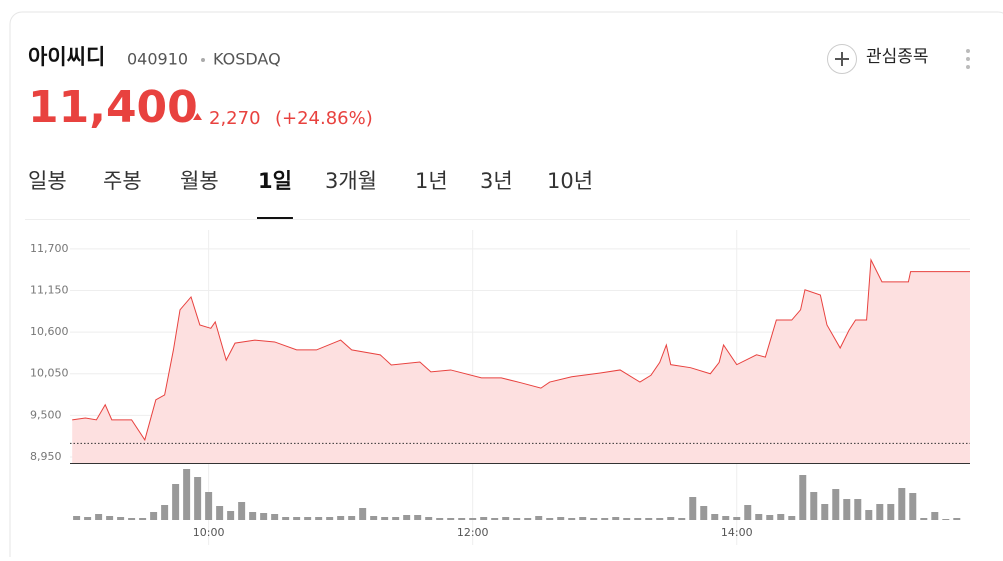  What do you see at coordinates (197, 116) in the screenshot?
I see `up-arrow` at bounding box center [197, 116].